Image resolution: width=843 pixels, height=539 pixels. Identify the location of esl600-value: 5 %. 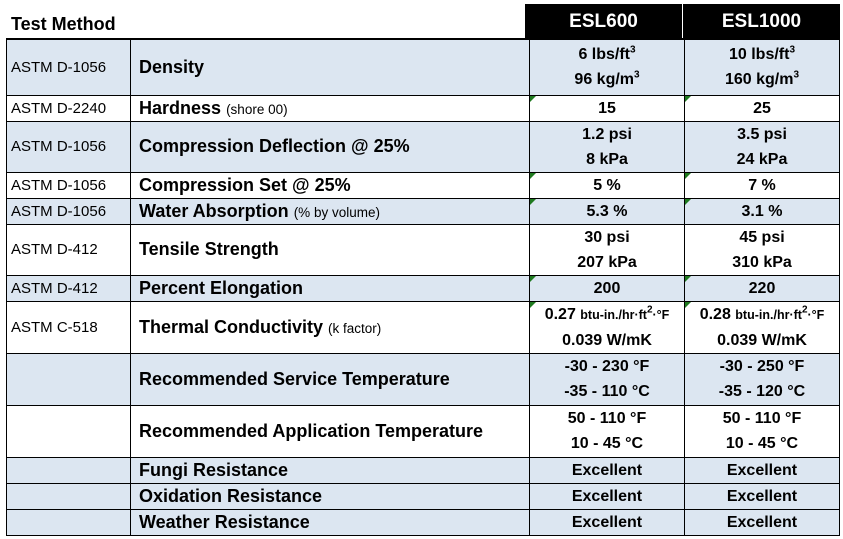
(607, 185).